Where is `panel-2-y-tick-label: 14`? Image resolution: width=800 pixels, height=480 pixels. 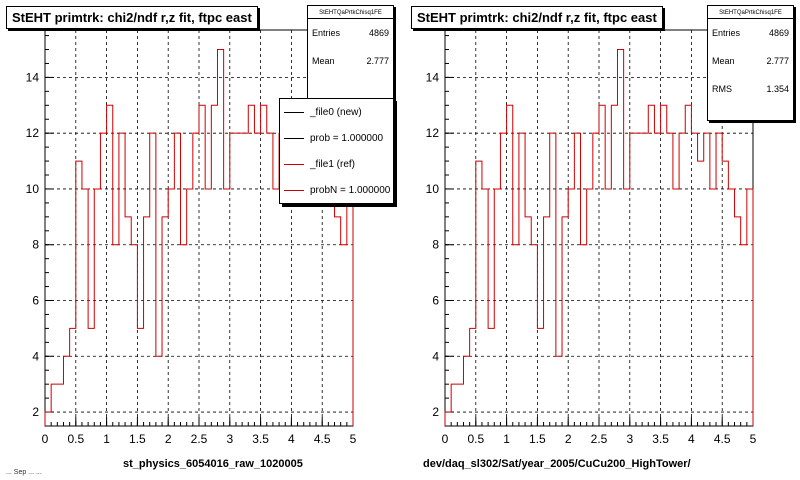 panel-2-y-tick-label: 14 is located at coordinates (433, 77).